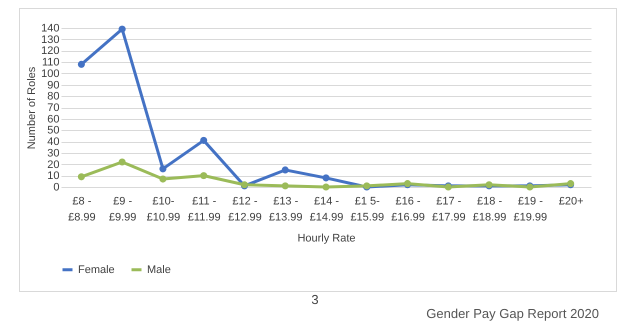 The image size is (629, 330). I want to click on y-tick-label: 30, so click(53, 153).